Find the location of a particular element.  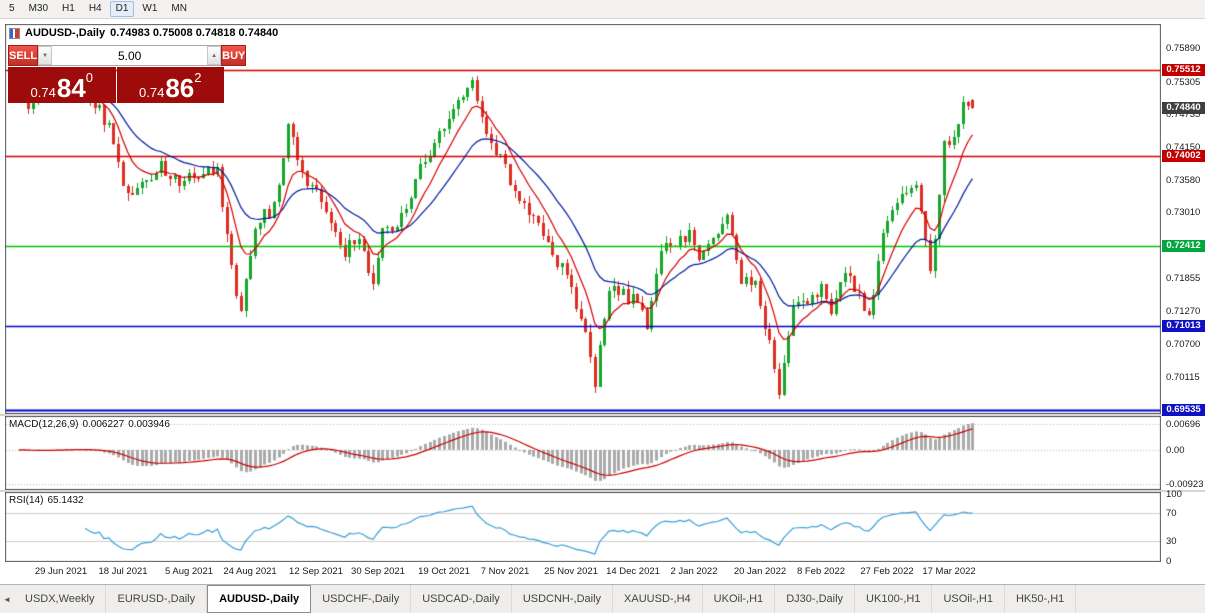

price-scale-label: 0.71855 is located at coordinates (1183, 278).